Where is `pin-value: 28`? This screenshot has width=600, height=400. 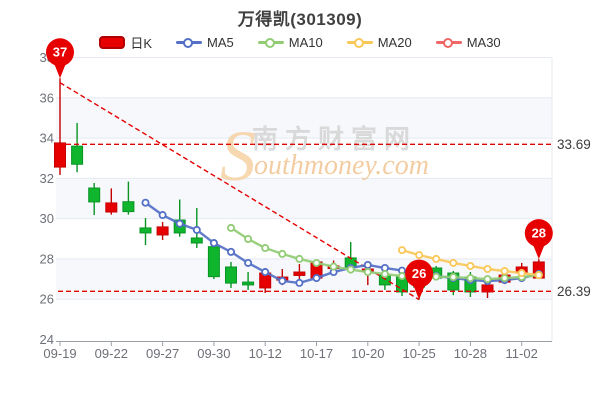
pin-value: 28 is located at coordinates (539, 233).